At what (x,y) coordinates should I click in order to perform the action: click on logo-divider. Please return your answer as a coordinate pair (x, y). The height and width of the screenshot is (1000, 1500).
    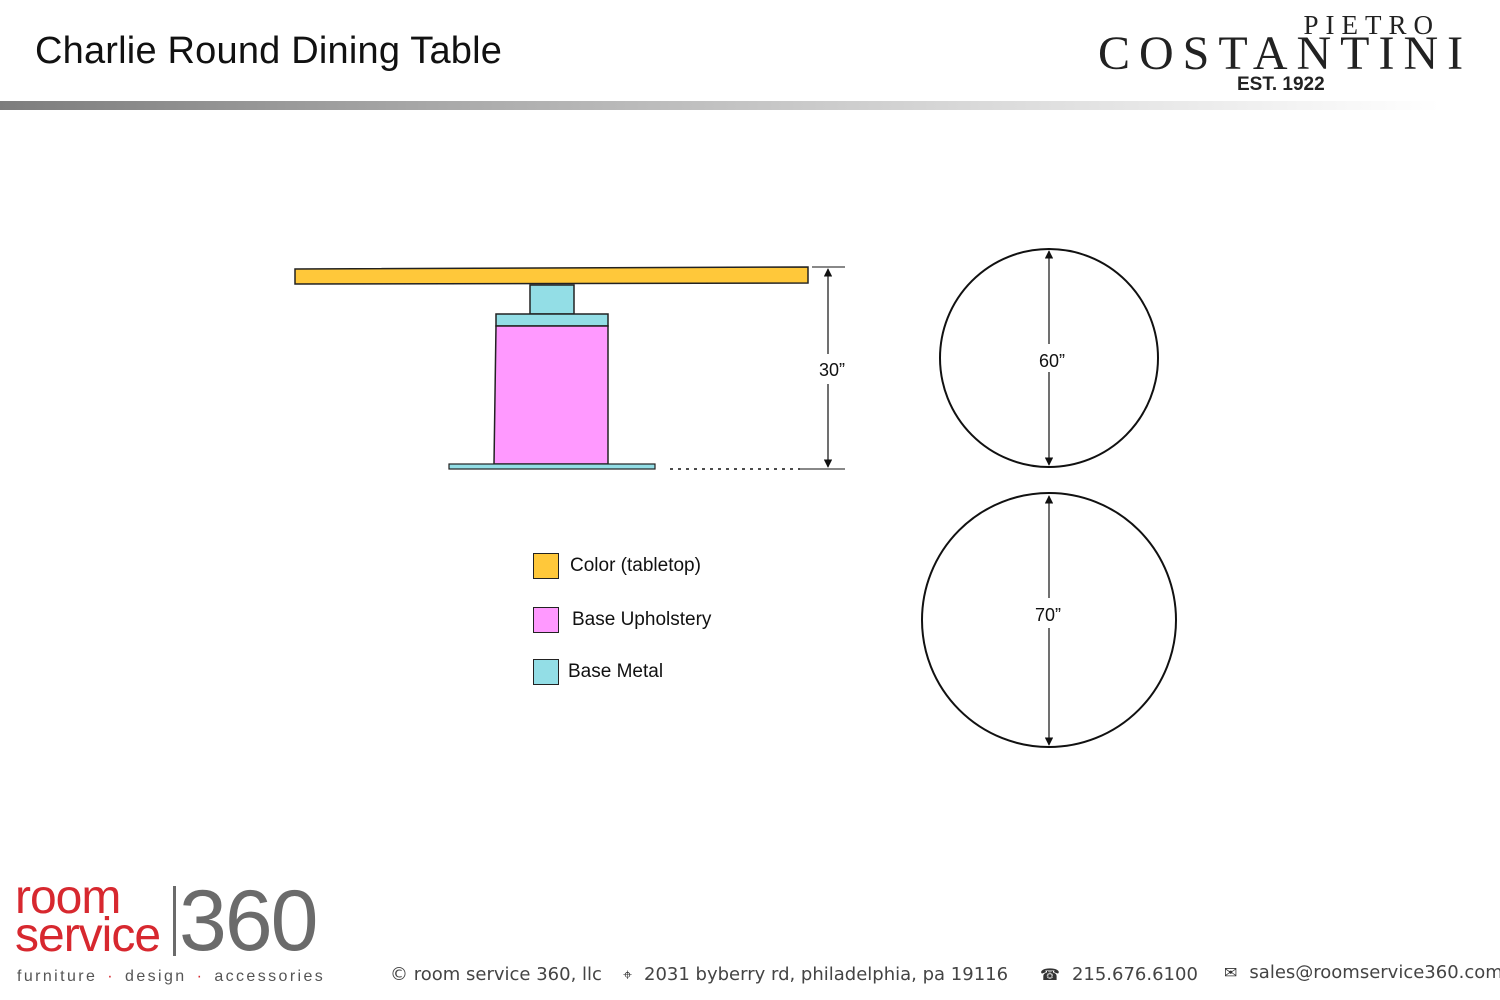
    Looking at the image, I should click on (174, 921).